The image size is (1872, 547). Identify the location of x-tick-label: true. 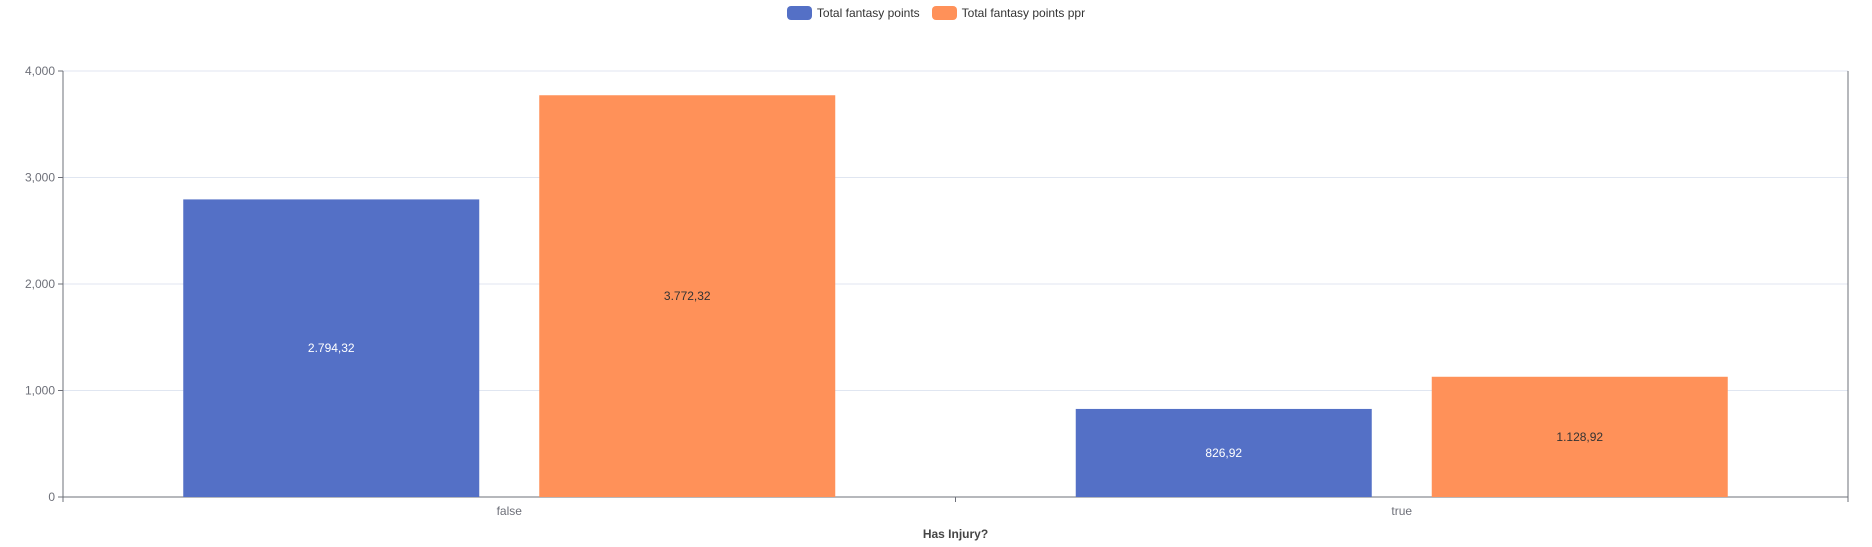
(1401, 511).